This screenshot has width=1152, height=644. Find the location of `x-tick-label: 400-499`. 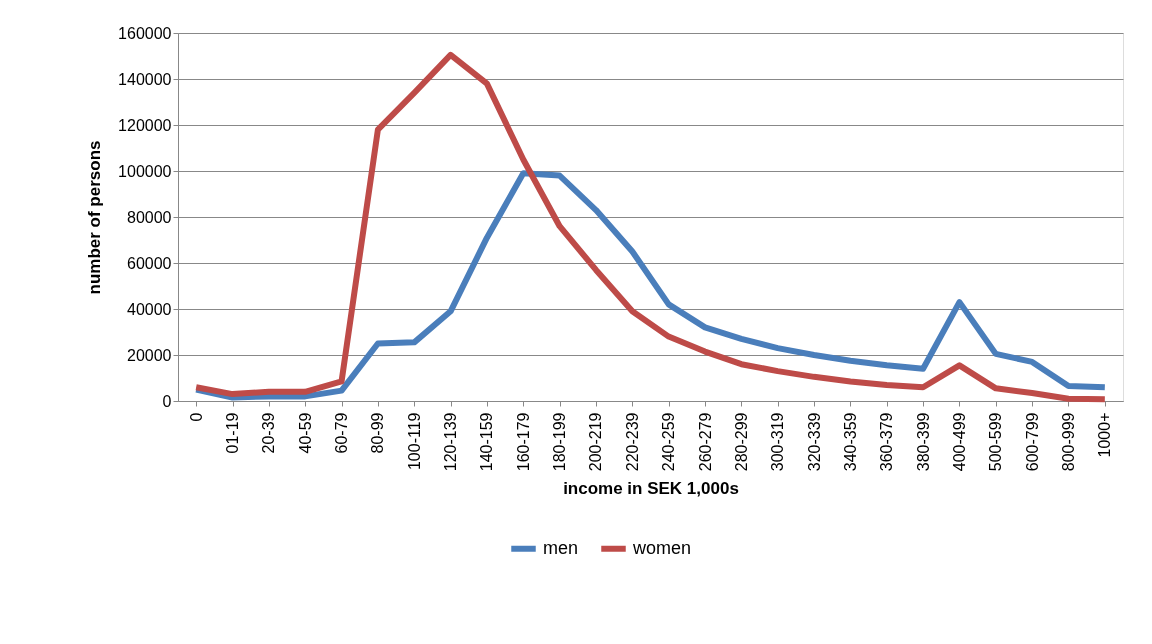

x-tick-label: 400-499 is located at coordinates (959, 442).